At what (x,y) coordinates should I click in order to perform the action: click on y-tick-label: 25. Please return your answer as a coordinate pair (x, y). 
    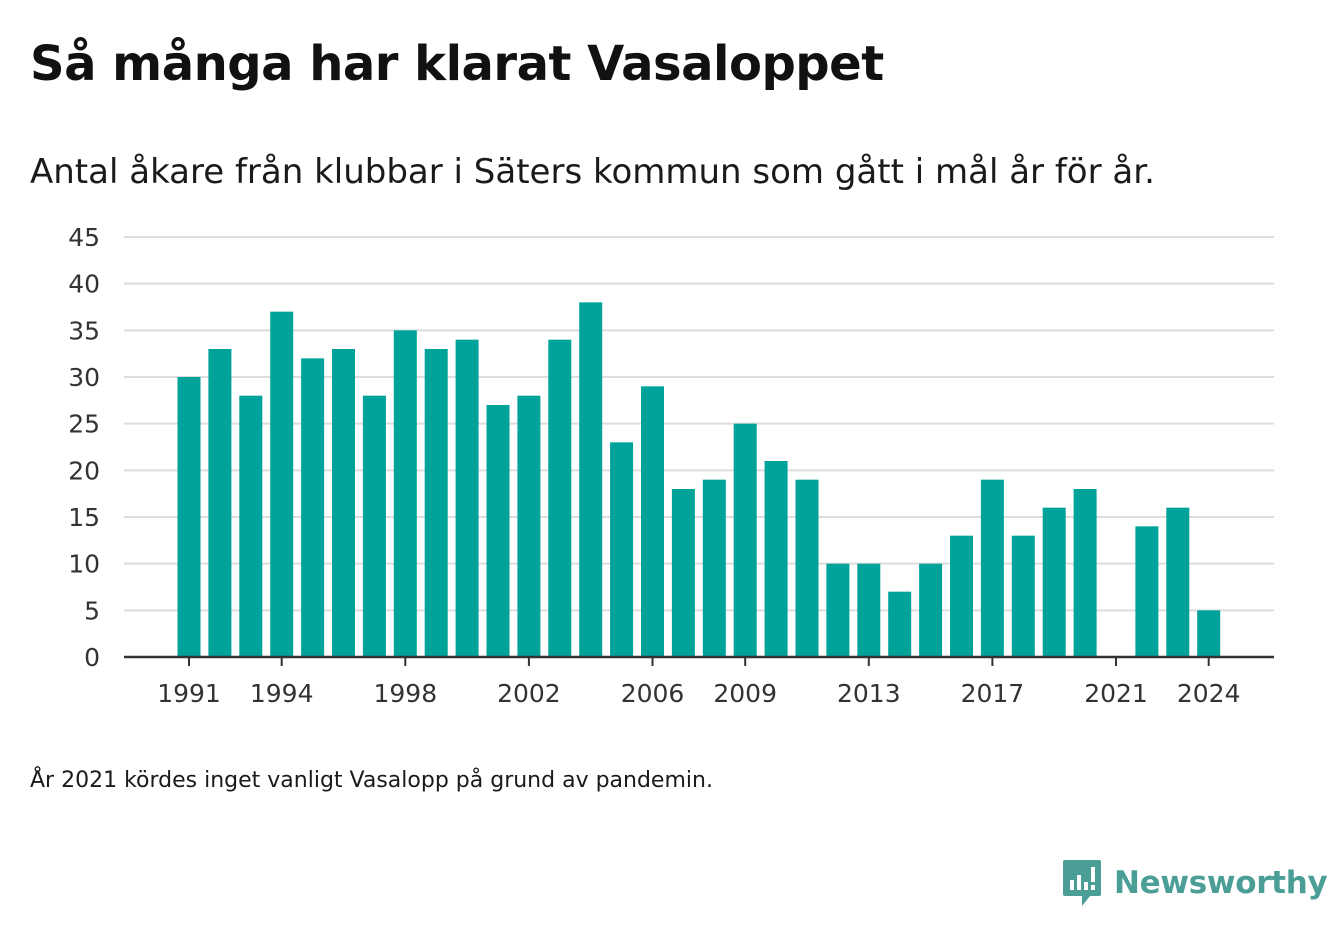
    Looking at the image, I should click on (84, 424).